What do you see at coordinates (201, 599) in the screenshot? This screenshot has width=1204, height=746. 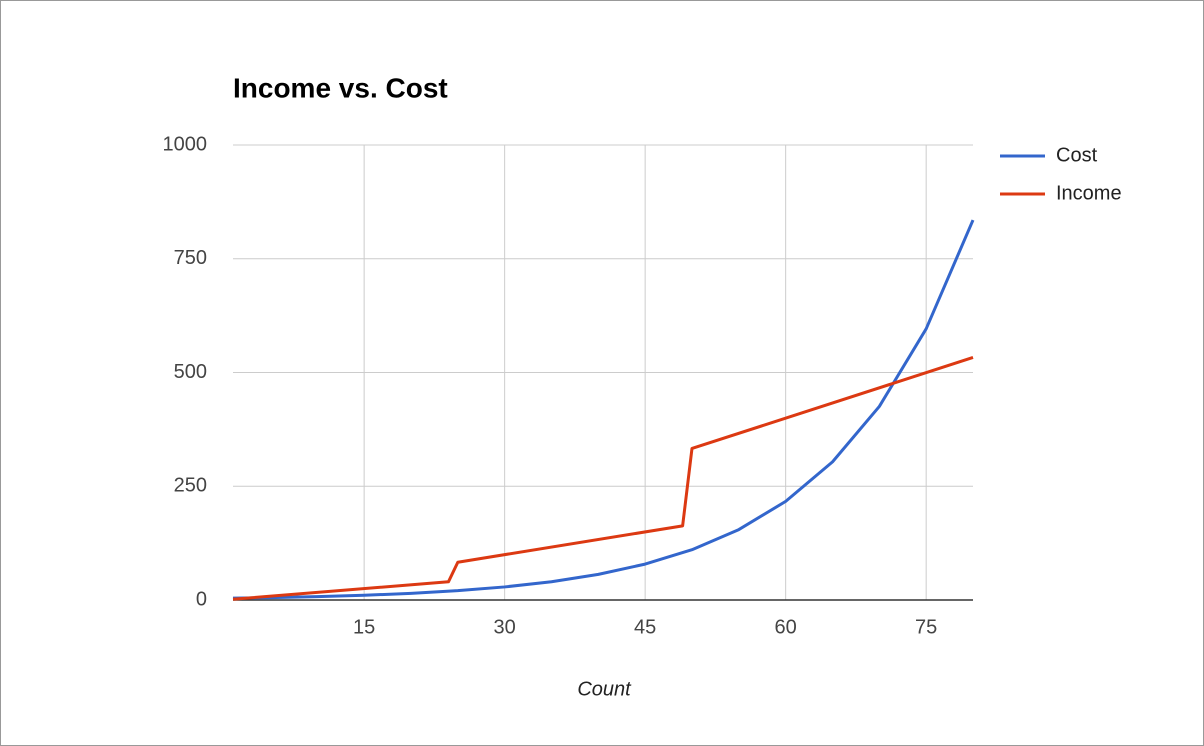 I see `y-tick-label: 0` at bounding box center [201, 599].